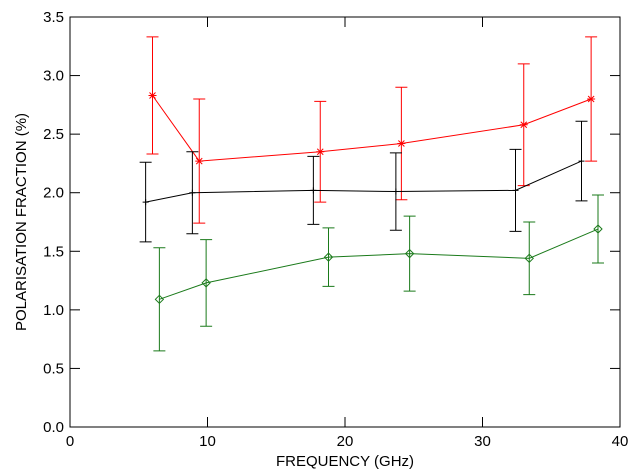 The image size is (633, 470). Describe the element at coordinates (53, 193) in the screenshot. I see `y-tick-label: 2.0` at that location.